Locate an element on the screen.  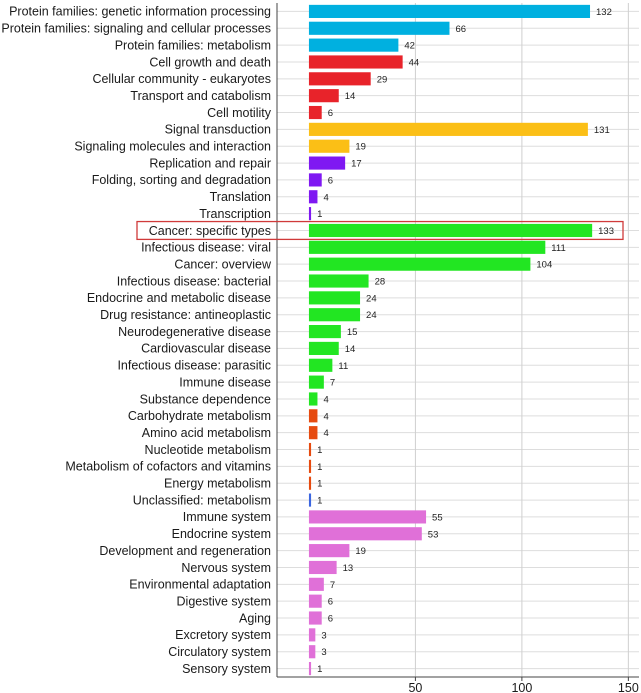
value-label-cancer-specific-types: 133 is located at coordinates (606, 231).